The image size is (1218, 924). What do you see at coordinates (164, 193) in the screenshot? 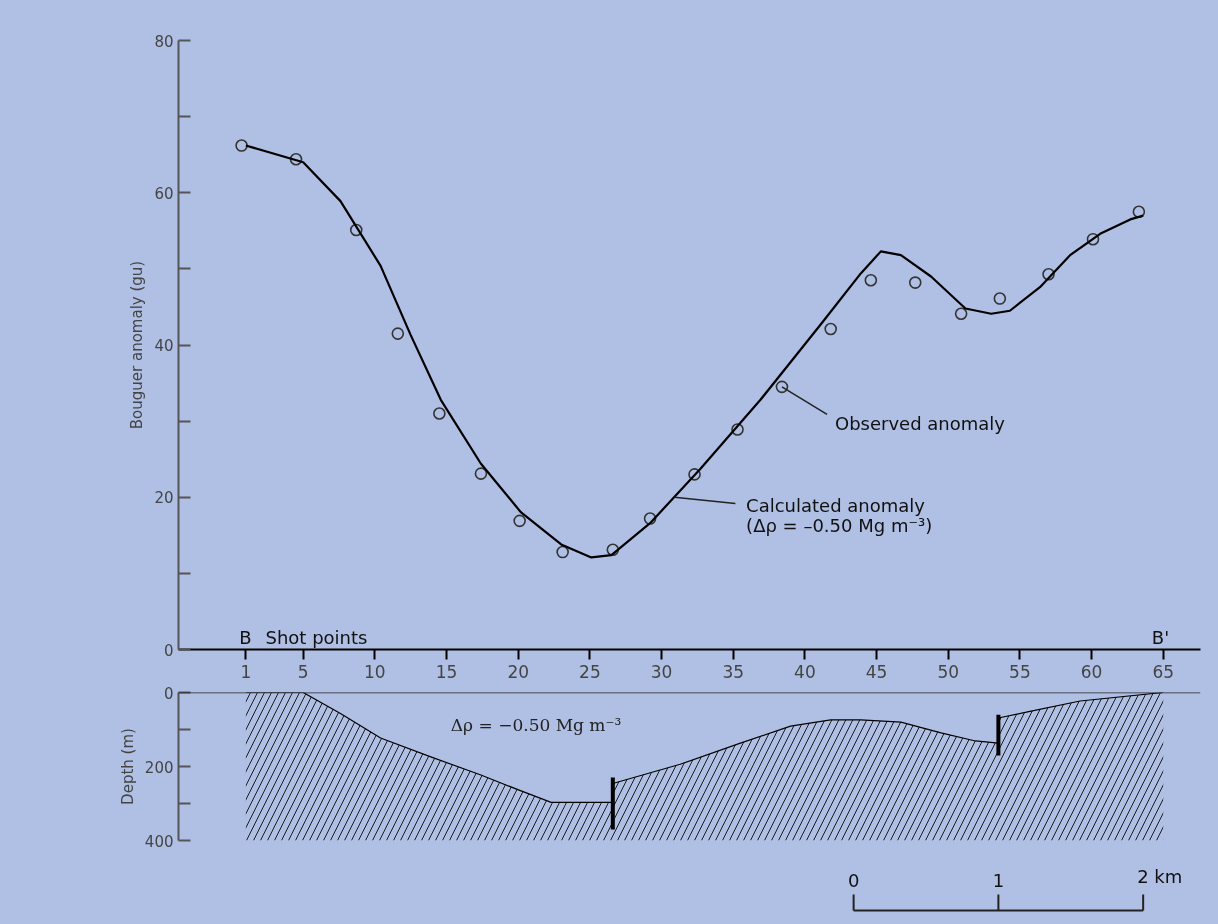
I see `y-tick-label: 60` at bounding box center [164, 193].